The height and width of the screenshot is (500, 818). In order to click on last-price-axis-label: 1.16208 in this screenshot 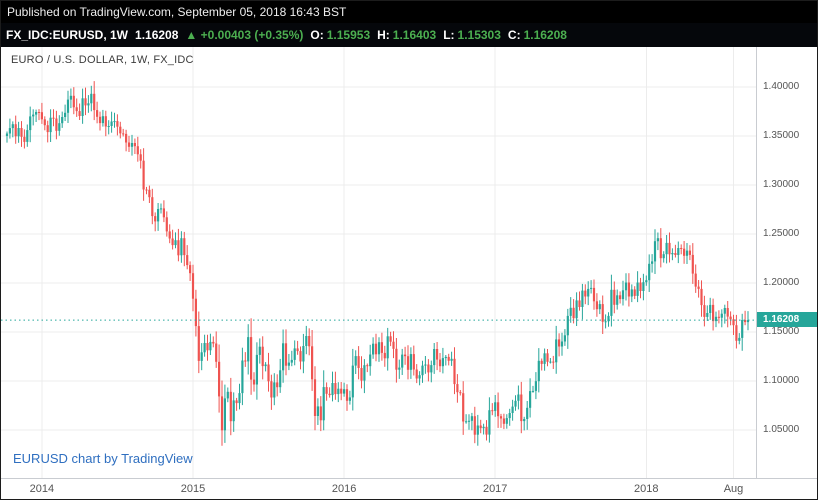, I will do `click(787, 320)`.